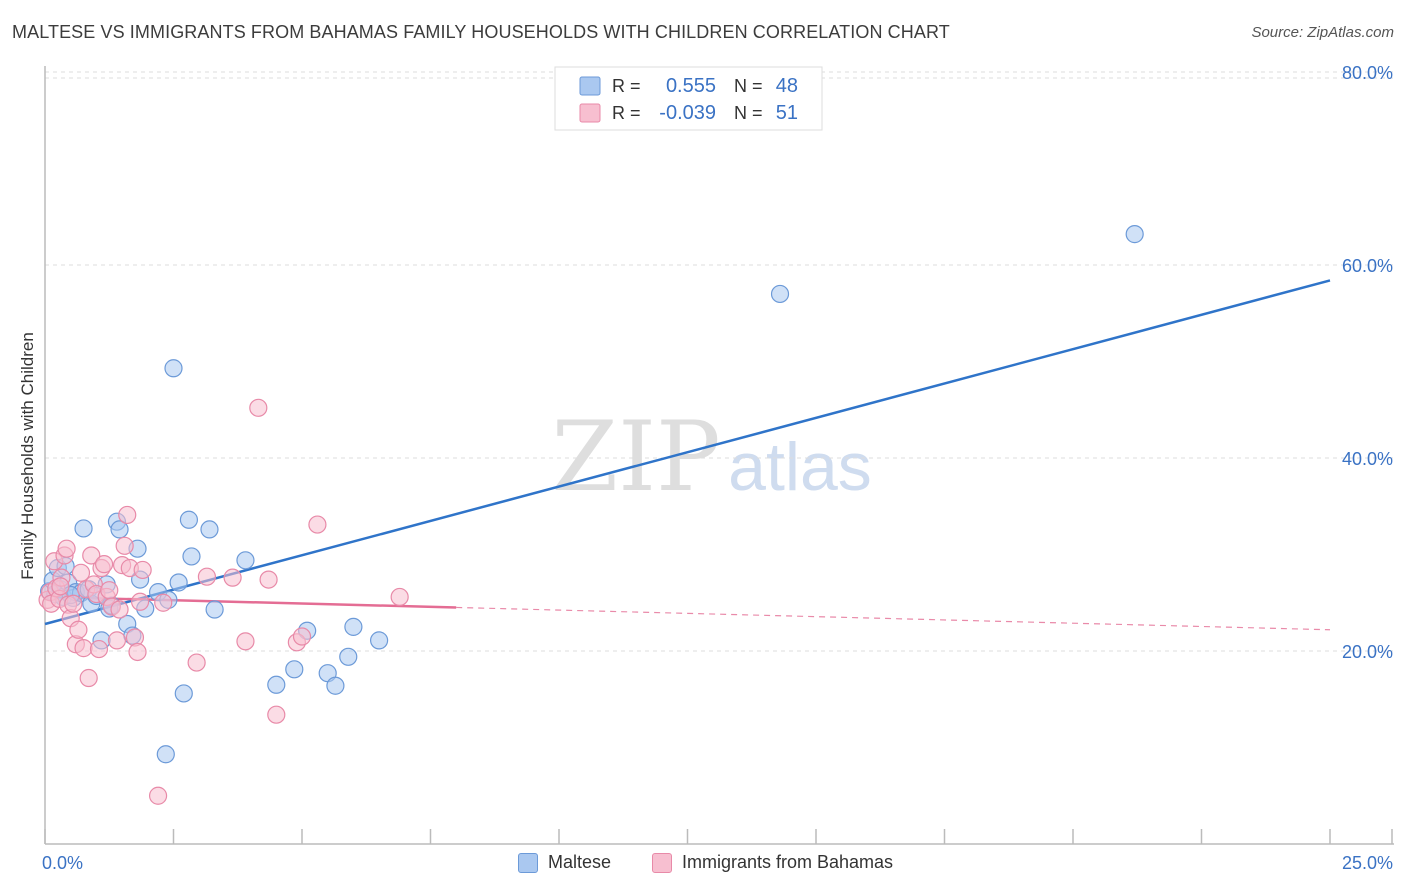 The height and width of the screenshot is (892, 1406). I want to click on legend-r-value-1: 0.555, so click(691, 86).